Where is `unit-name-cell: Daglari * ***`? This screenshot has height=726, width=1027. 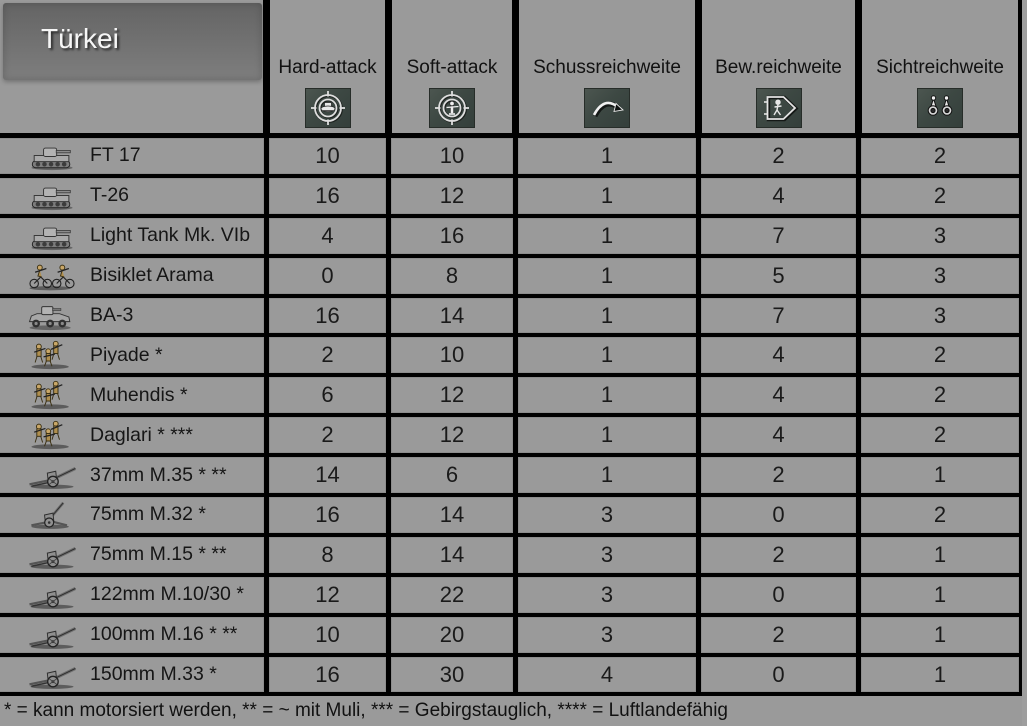
unit-name-cell: Daglari * *** is located at coordinates (131, 435).